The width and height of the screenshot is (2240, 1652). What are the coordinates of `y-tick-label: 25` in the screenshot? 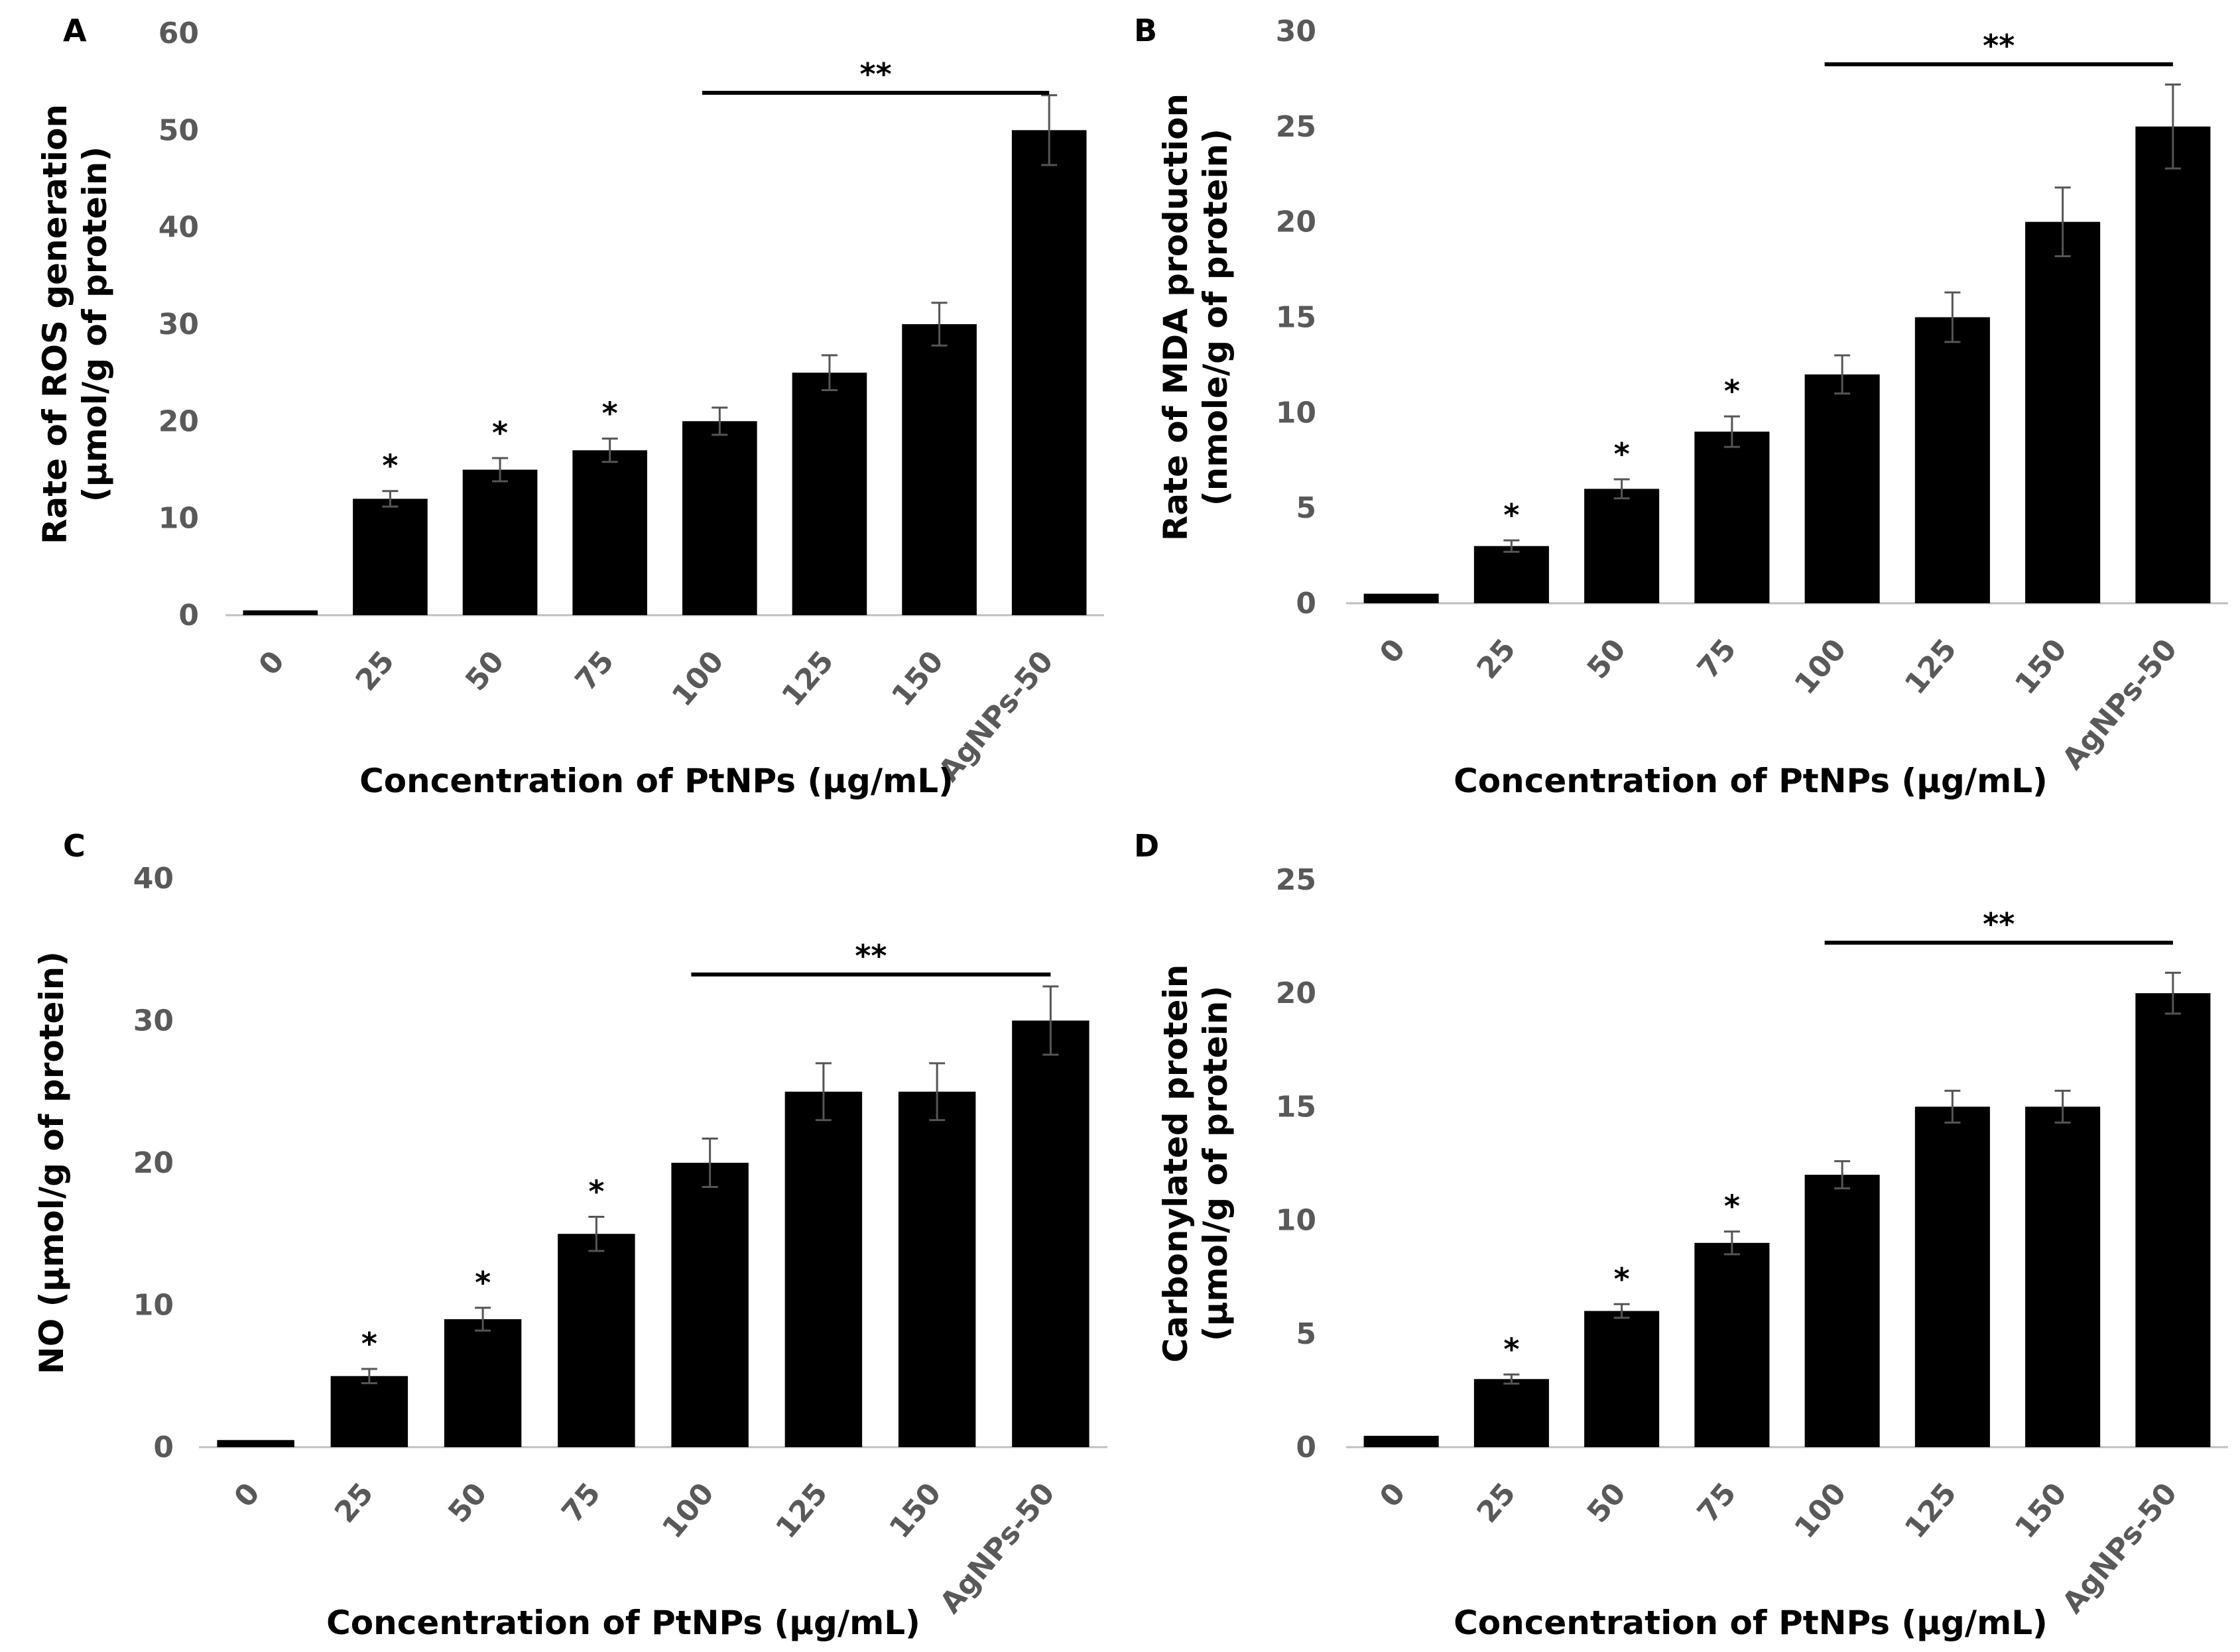 It's located at (1296, 880).